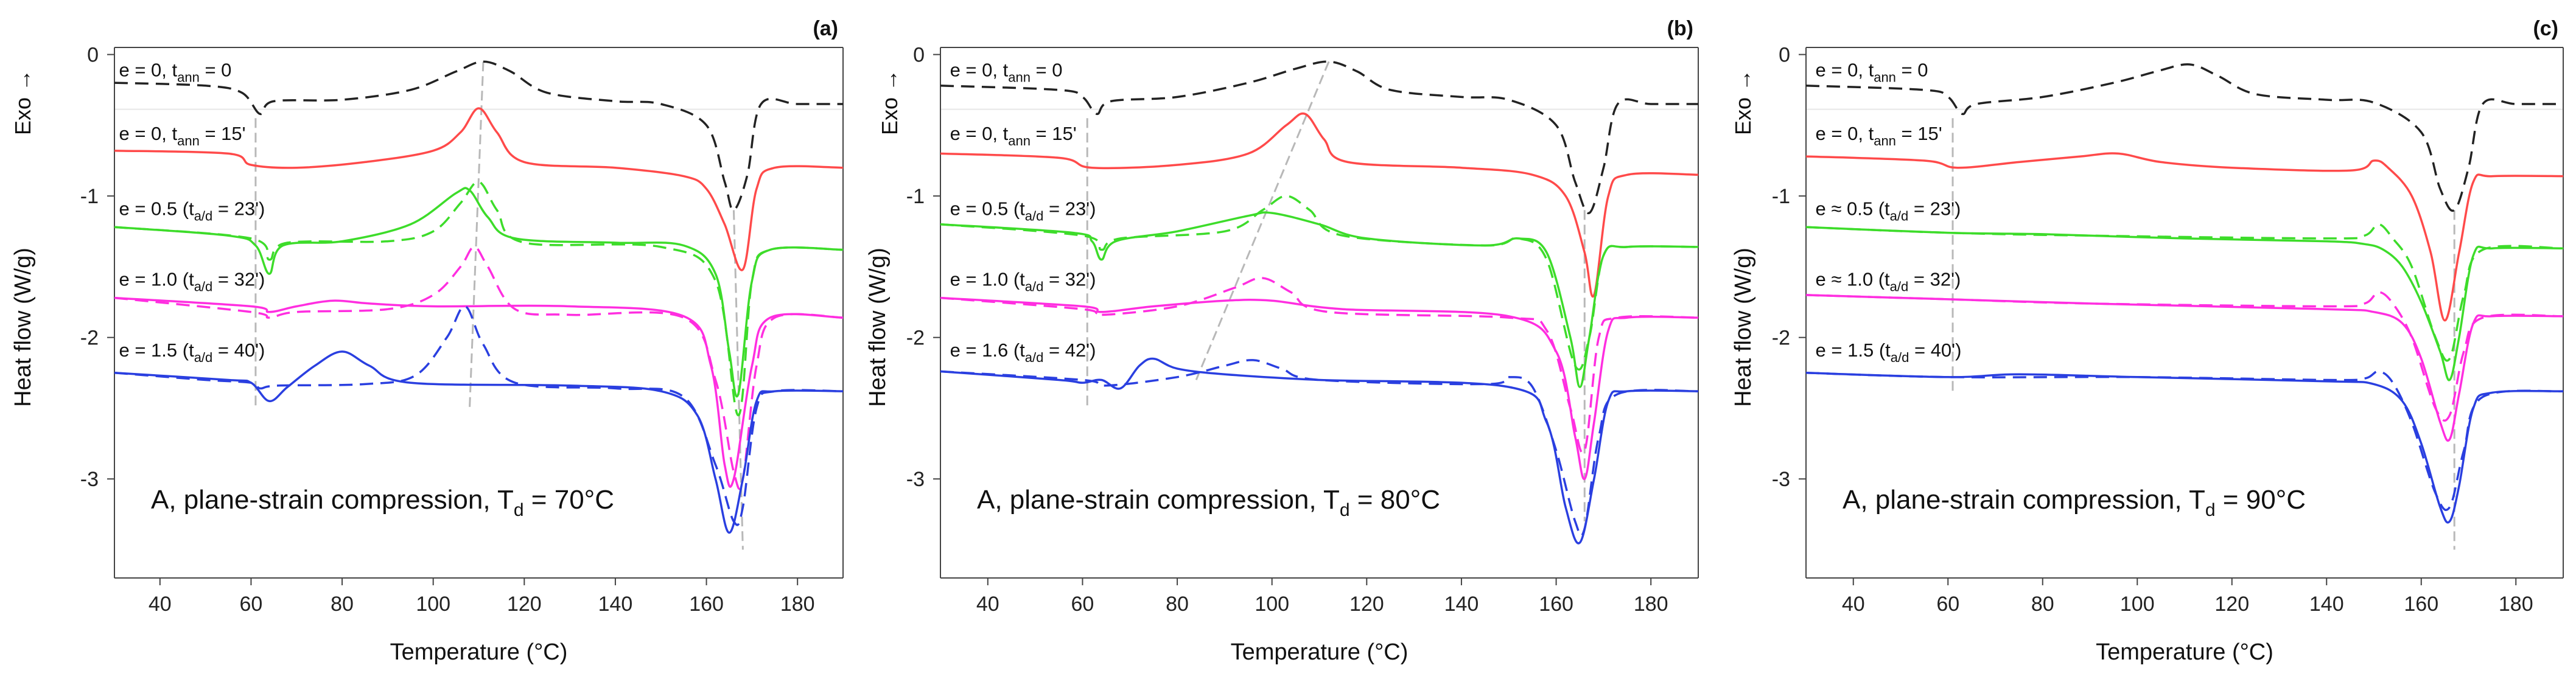 This screenshot has height=682, width=2576. Describe the element at coordinates (2261, 500) in the screenshot. I see `annotation-tail: = 90°C` at that location.